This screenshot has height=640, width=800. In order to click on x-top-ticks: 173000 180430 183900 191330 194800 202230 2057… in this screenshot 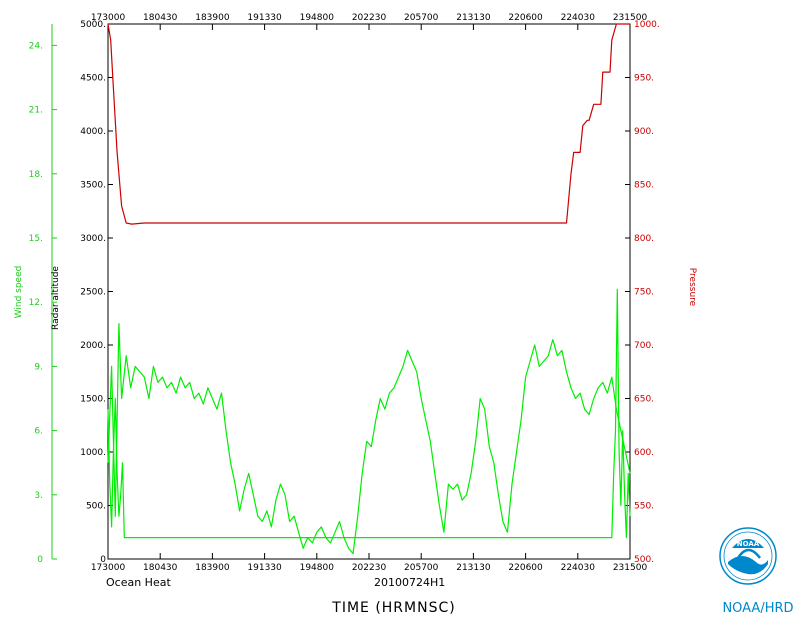, I will do `click(369, 21)`.